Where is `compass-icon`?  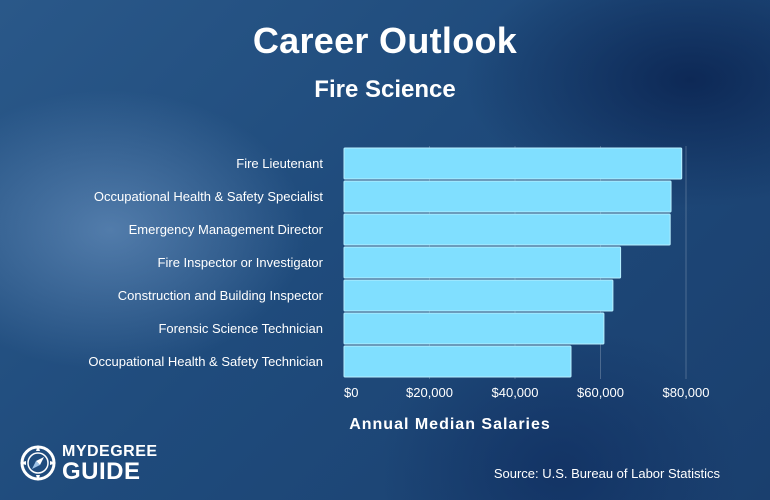 compass-icon is located at coordinates (38, 463).